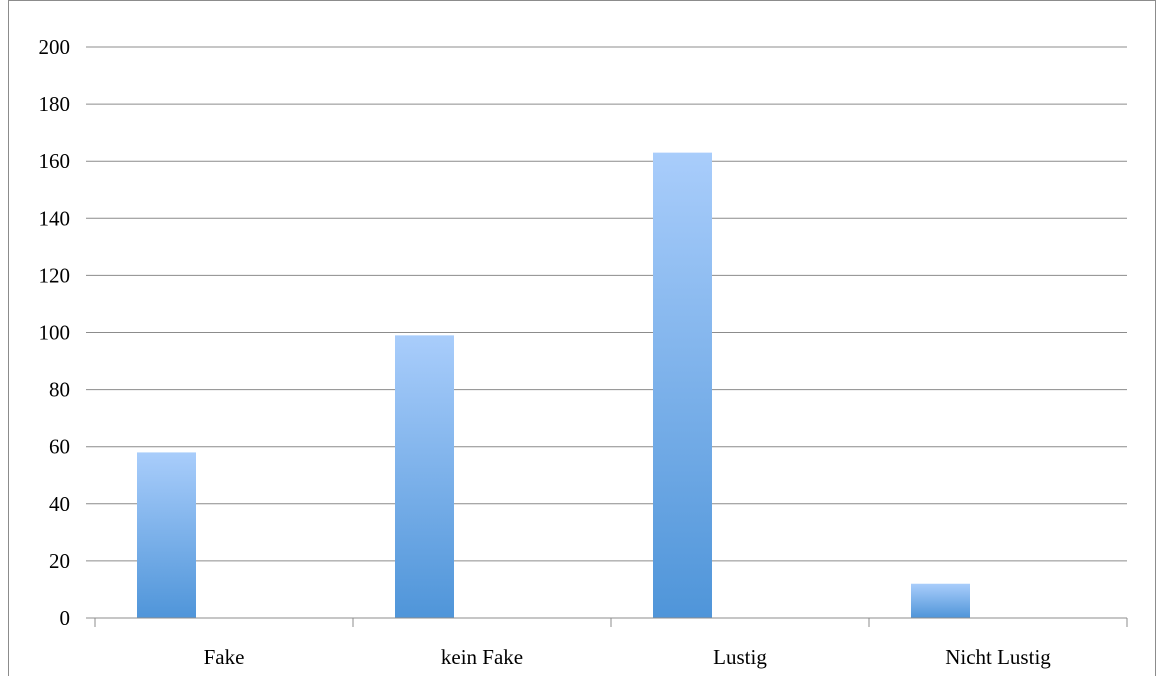  What do you see at coordinates (166, 535) in the screenshot?
I see `bar-fake` at bounding box center [166, 535].